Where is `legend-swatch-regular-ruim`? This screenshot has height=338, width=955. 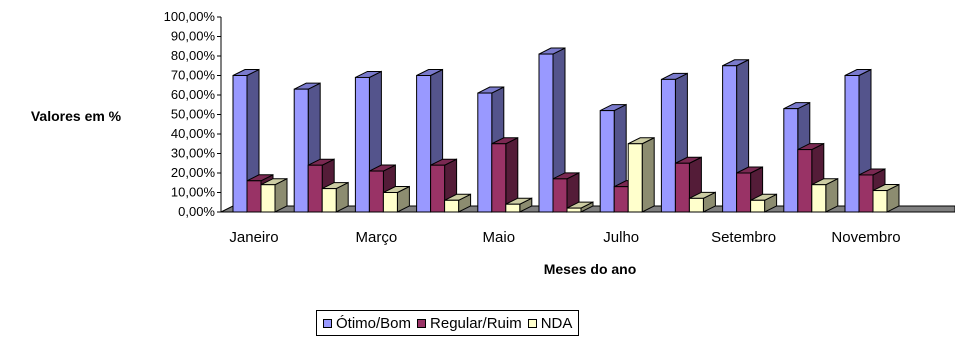 legend-swatch-regular-ruim is located at coordinates (422, 323).